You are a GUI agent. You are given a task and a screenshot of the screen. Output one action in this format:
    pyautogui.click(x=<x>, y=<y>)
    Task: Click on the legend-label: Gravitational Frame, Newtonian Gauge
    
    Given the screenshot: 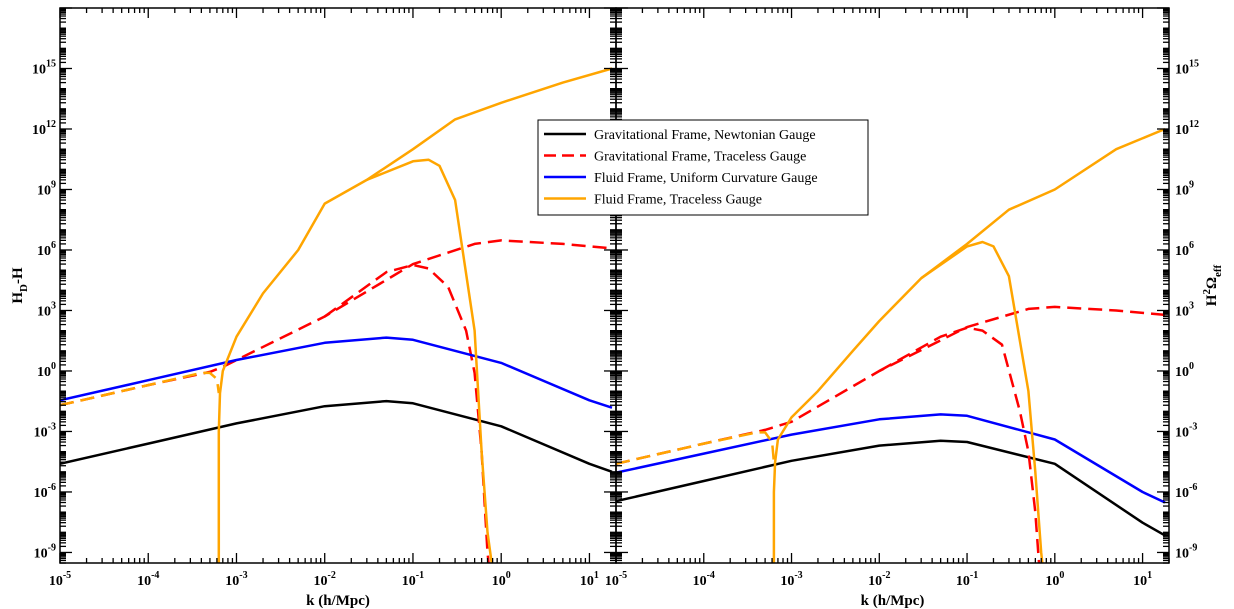 What is the action you would take?
    pyautogui.click(x=705, y=135)
    